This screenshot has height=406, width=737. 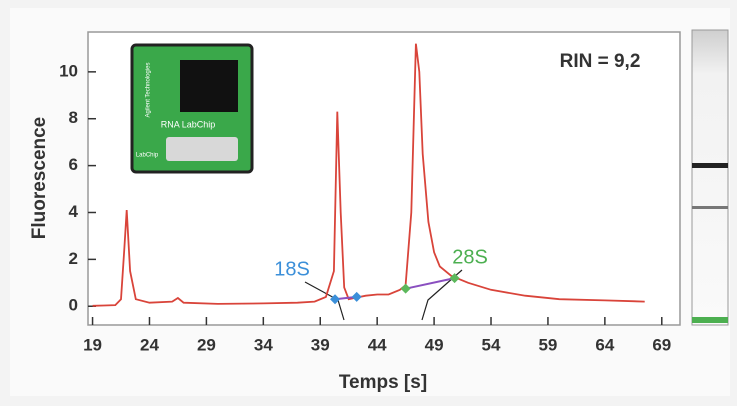 I want to click on x-tick-label: 49, so click(x=434, y=344).